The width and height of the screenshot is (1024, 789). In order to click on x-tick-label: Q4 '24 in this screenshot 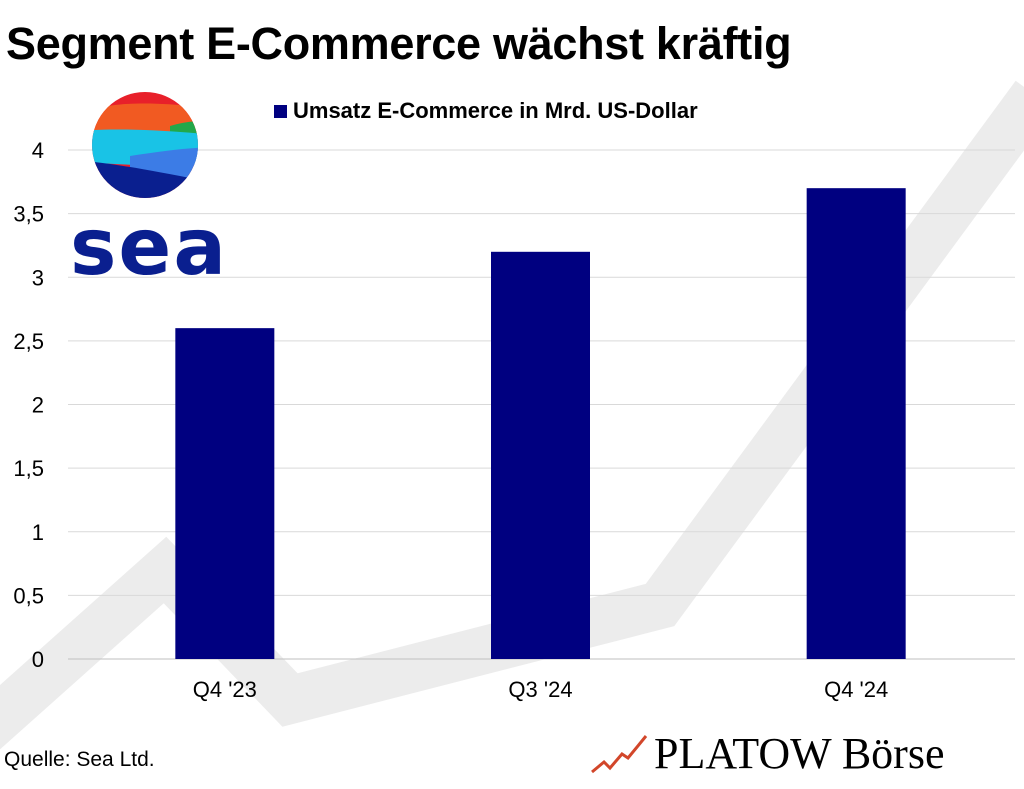, I will do `click(856, 689)`.